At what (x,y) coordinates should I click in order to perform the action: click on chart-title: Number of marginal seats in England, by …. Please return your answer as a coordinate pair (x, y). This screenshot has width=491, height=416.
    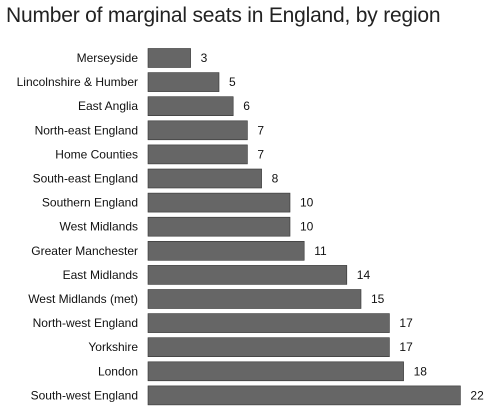
    Looking at the image, I should click on (223, 15).